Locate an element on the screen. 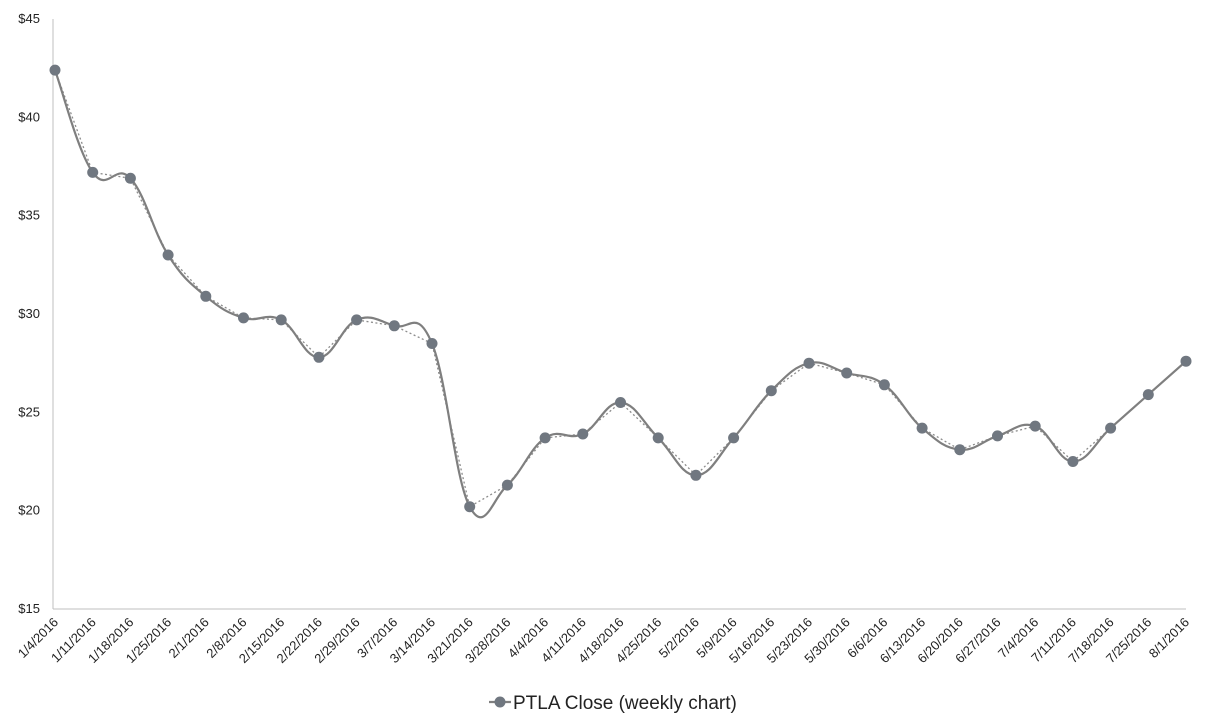 This screenshot has height=728, width=1211. x-tick-label: 5/2/2016 is located at coordinates (679, 638).